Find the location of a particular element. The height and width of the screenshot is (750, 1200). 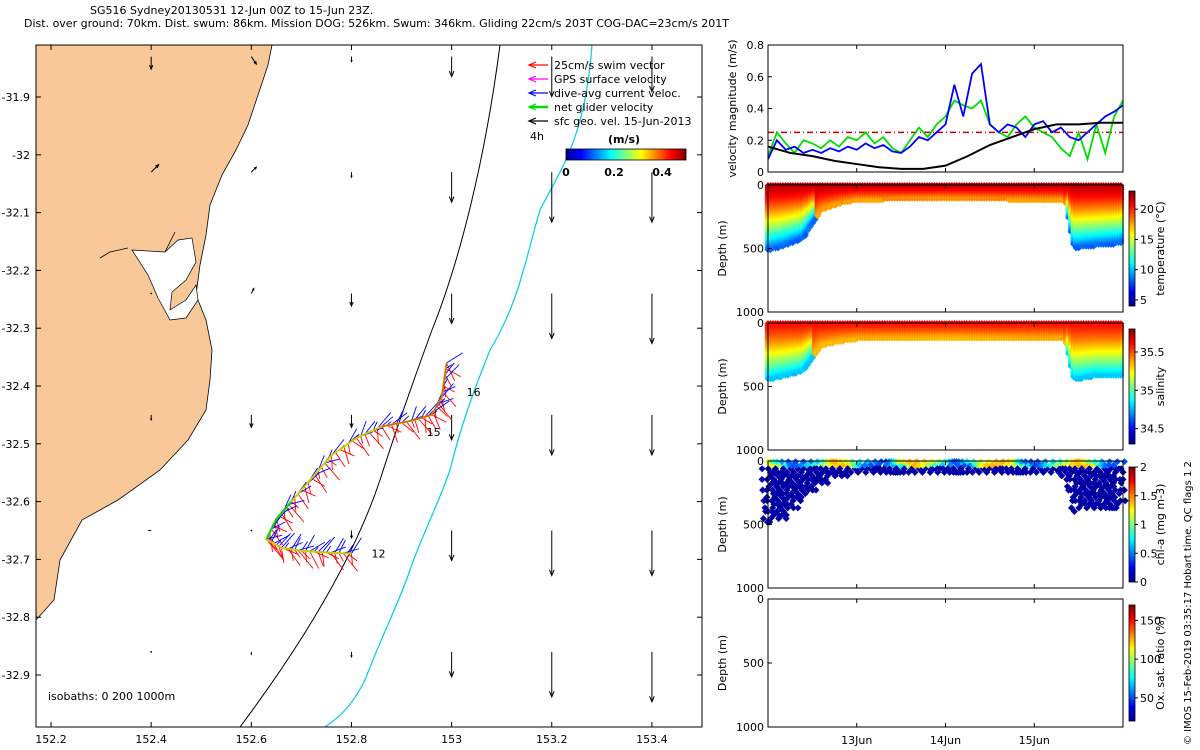

salinity-y-tick-label: 0 is located at coordinates (760, 323).